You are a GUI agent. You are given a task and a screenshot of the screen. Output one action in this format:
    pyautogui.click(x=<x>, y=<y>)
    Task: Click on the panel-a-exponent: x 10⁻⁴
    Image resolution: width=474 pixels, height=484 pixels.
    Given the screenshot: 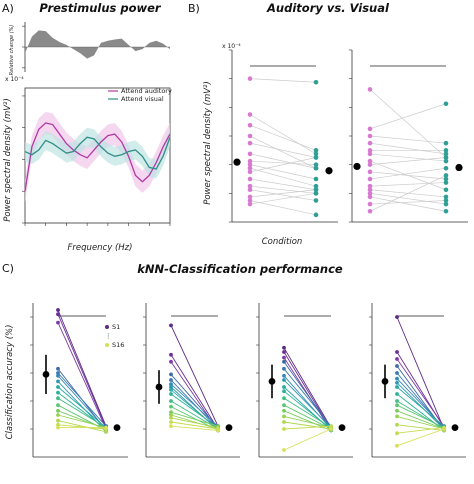 What is the action you would take?
    pyautogui.click(x=14, y=79)
    